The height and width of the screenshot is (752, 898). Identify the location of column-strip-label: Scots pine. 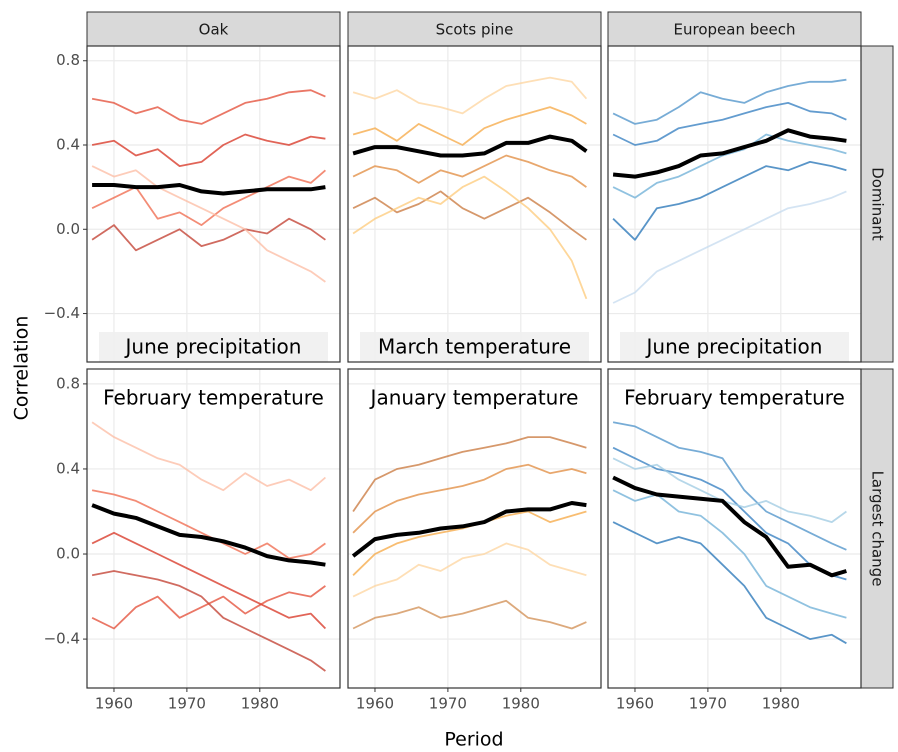
(475, 30).